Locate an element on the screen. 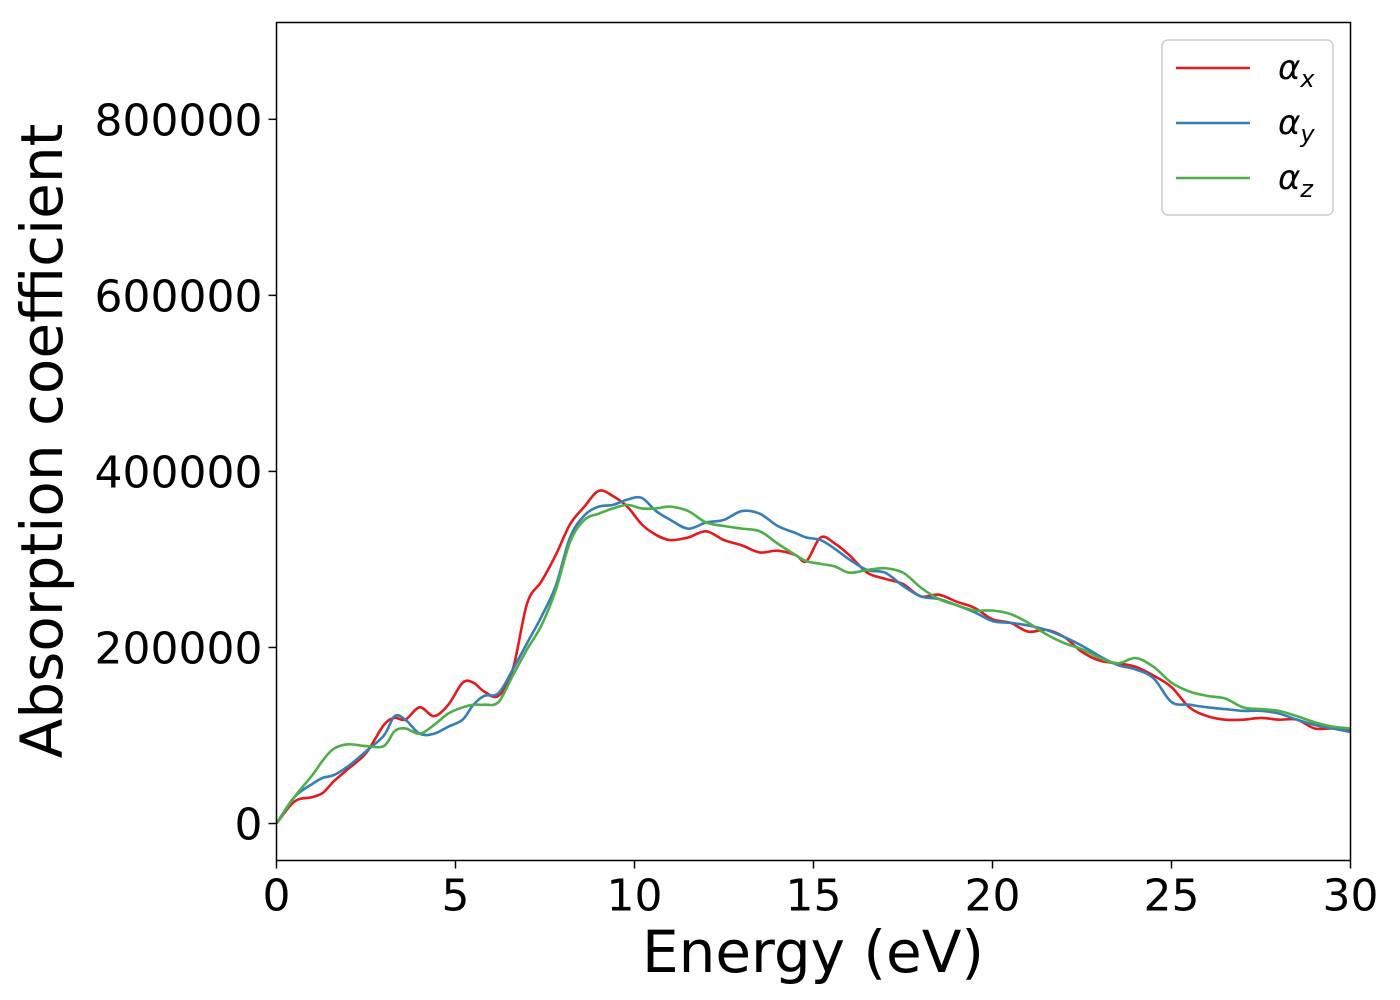  legend-box is located at coordinates (1247, 127).